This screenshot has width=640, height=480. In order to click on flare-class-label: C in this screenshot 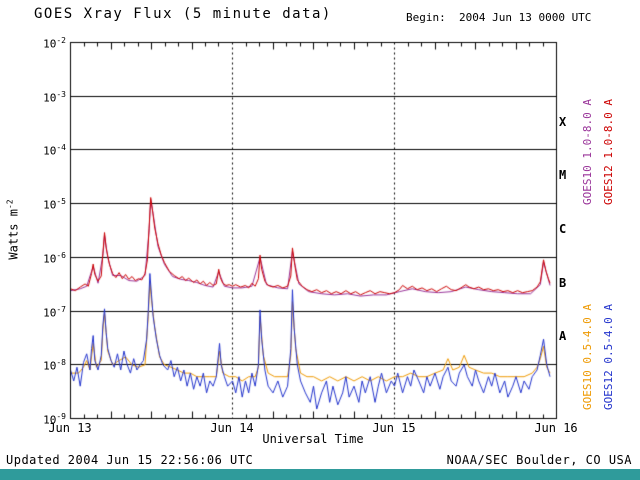, I will do `click(563, 229)`.